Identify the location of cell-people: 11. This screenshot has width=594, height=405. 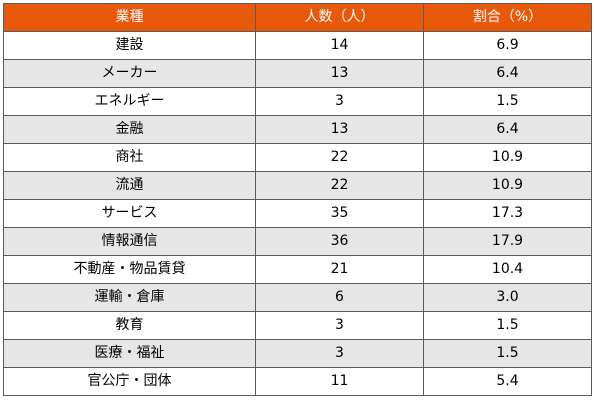
(339, 381).